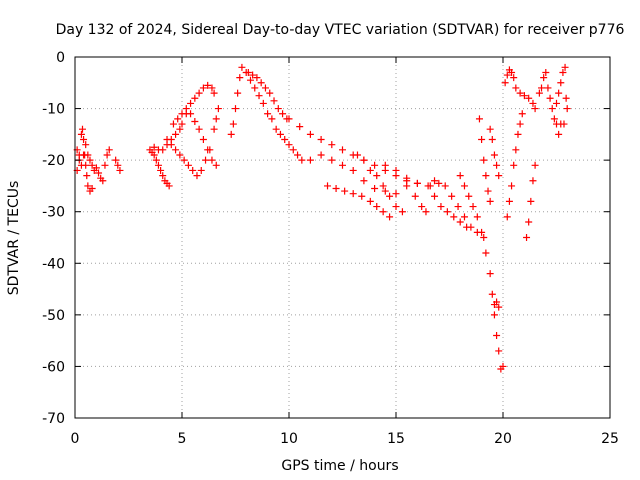  Describe the element at coordinates (53, 161) in the screenshot. I see `y-tick-label: -20` at that location.